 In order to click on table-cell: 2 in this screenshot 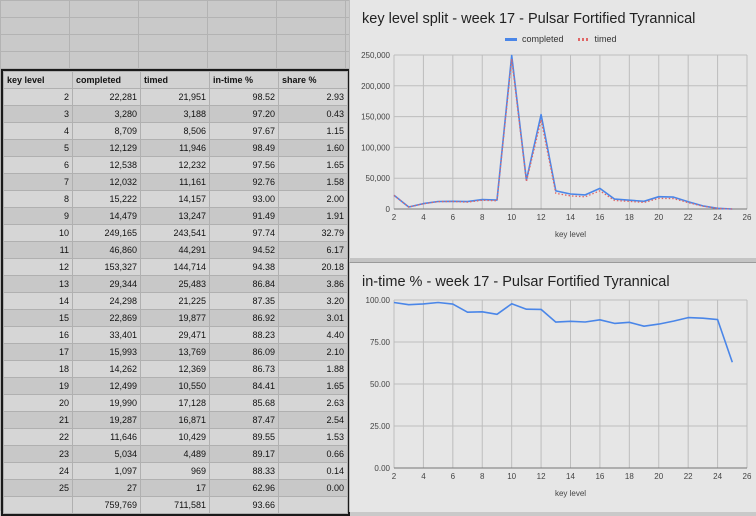, I will do `click(38, 97)`.